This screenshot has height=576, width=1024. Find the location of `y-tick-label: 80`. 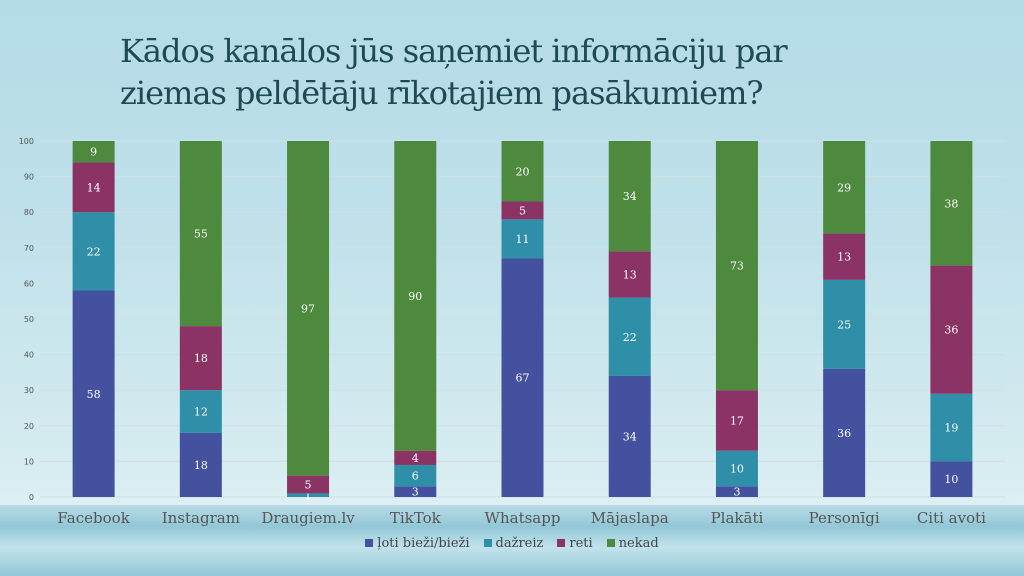

y-tick-label: 80 is located at coordinates (29, 212).